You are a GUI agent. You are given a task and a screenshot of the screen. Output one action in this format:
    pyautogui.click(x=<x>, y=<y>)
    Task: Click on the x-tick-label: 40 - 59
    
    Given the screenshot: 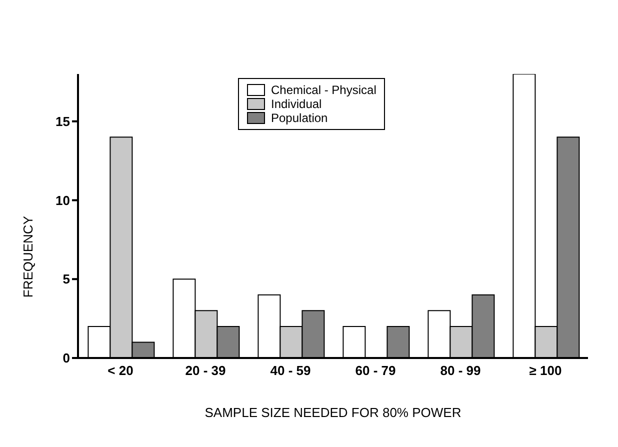 What is the action you would take?
    pyautogui.click(x=290, y=370)
    